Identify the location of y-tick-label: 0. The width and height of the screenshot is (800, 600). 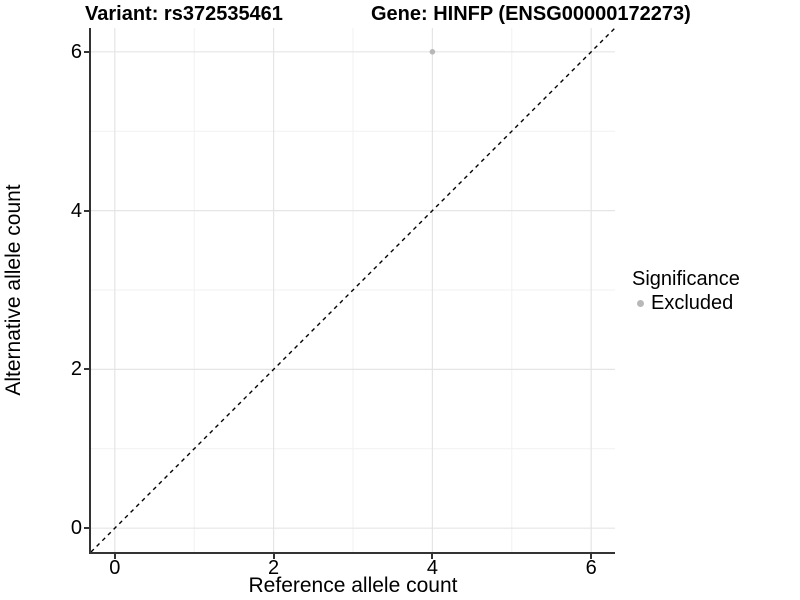
(76, 528).